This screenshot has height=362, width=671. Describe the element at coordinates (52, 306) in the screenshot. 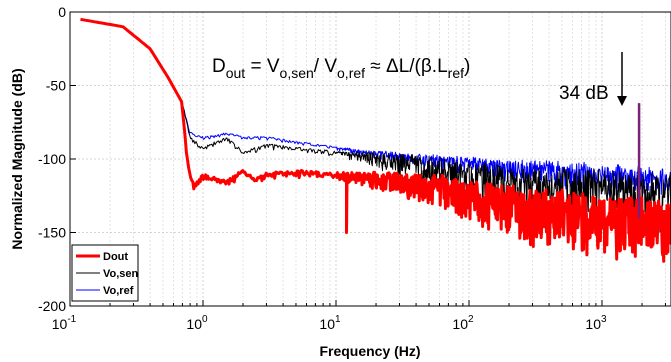

I see `y-tick-label: -200` at that location.